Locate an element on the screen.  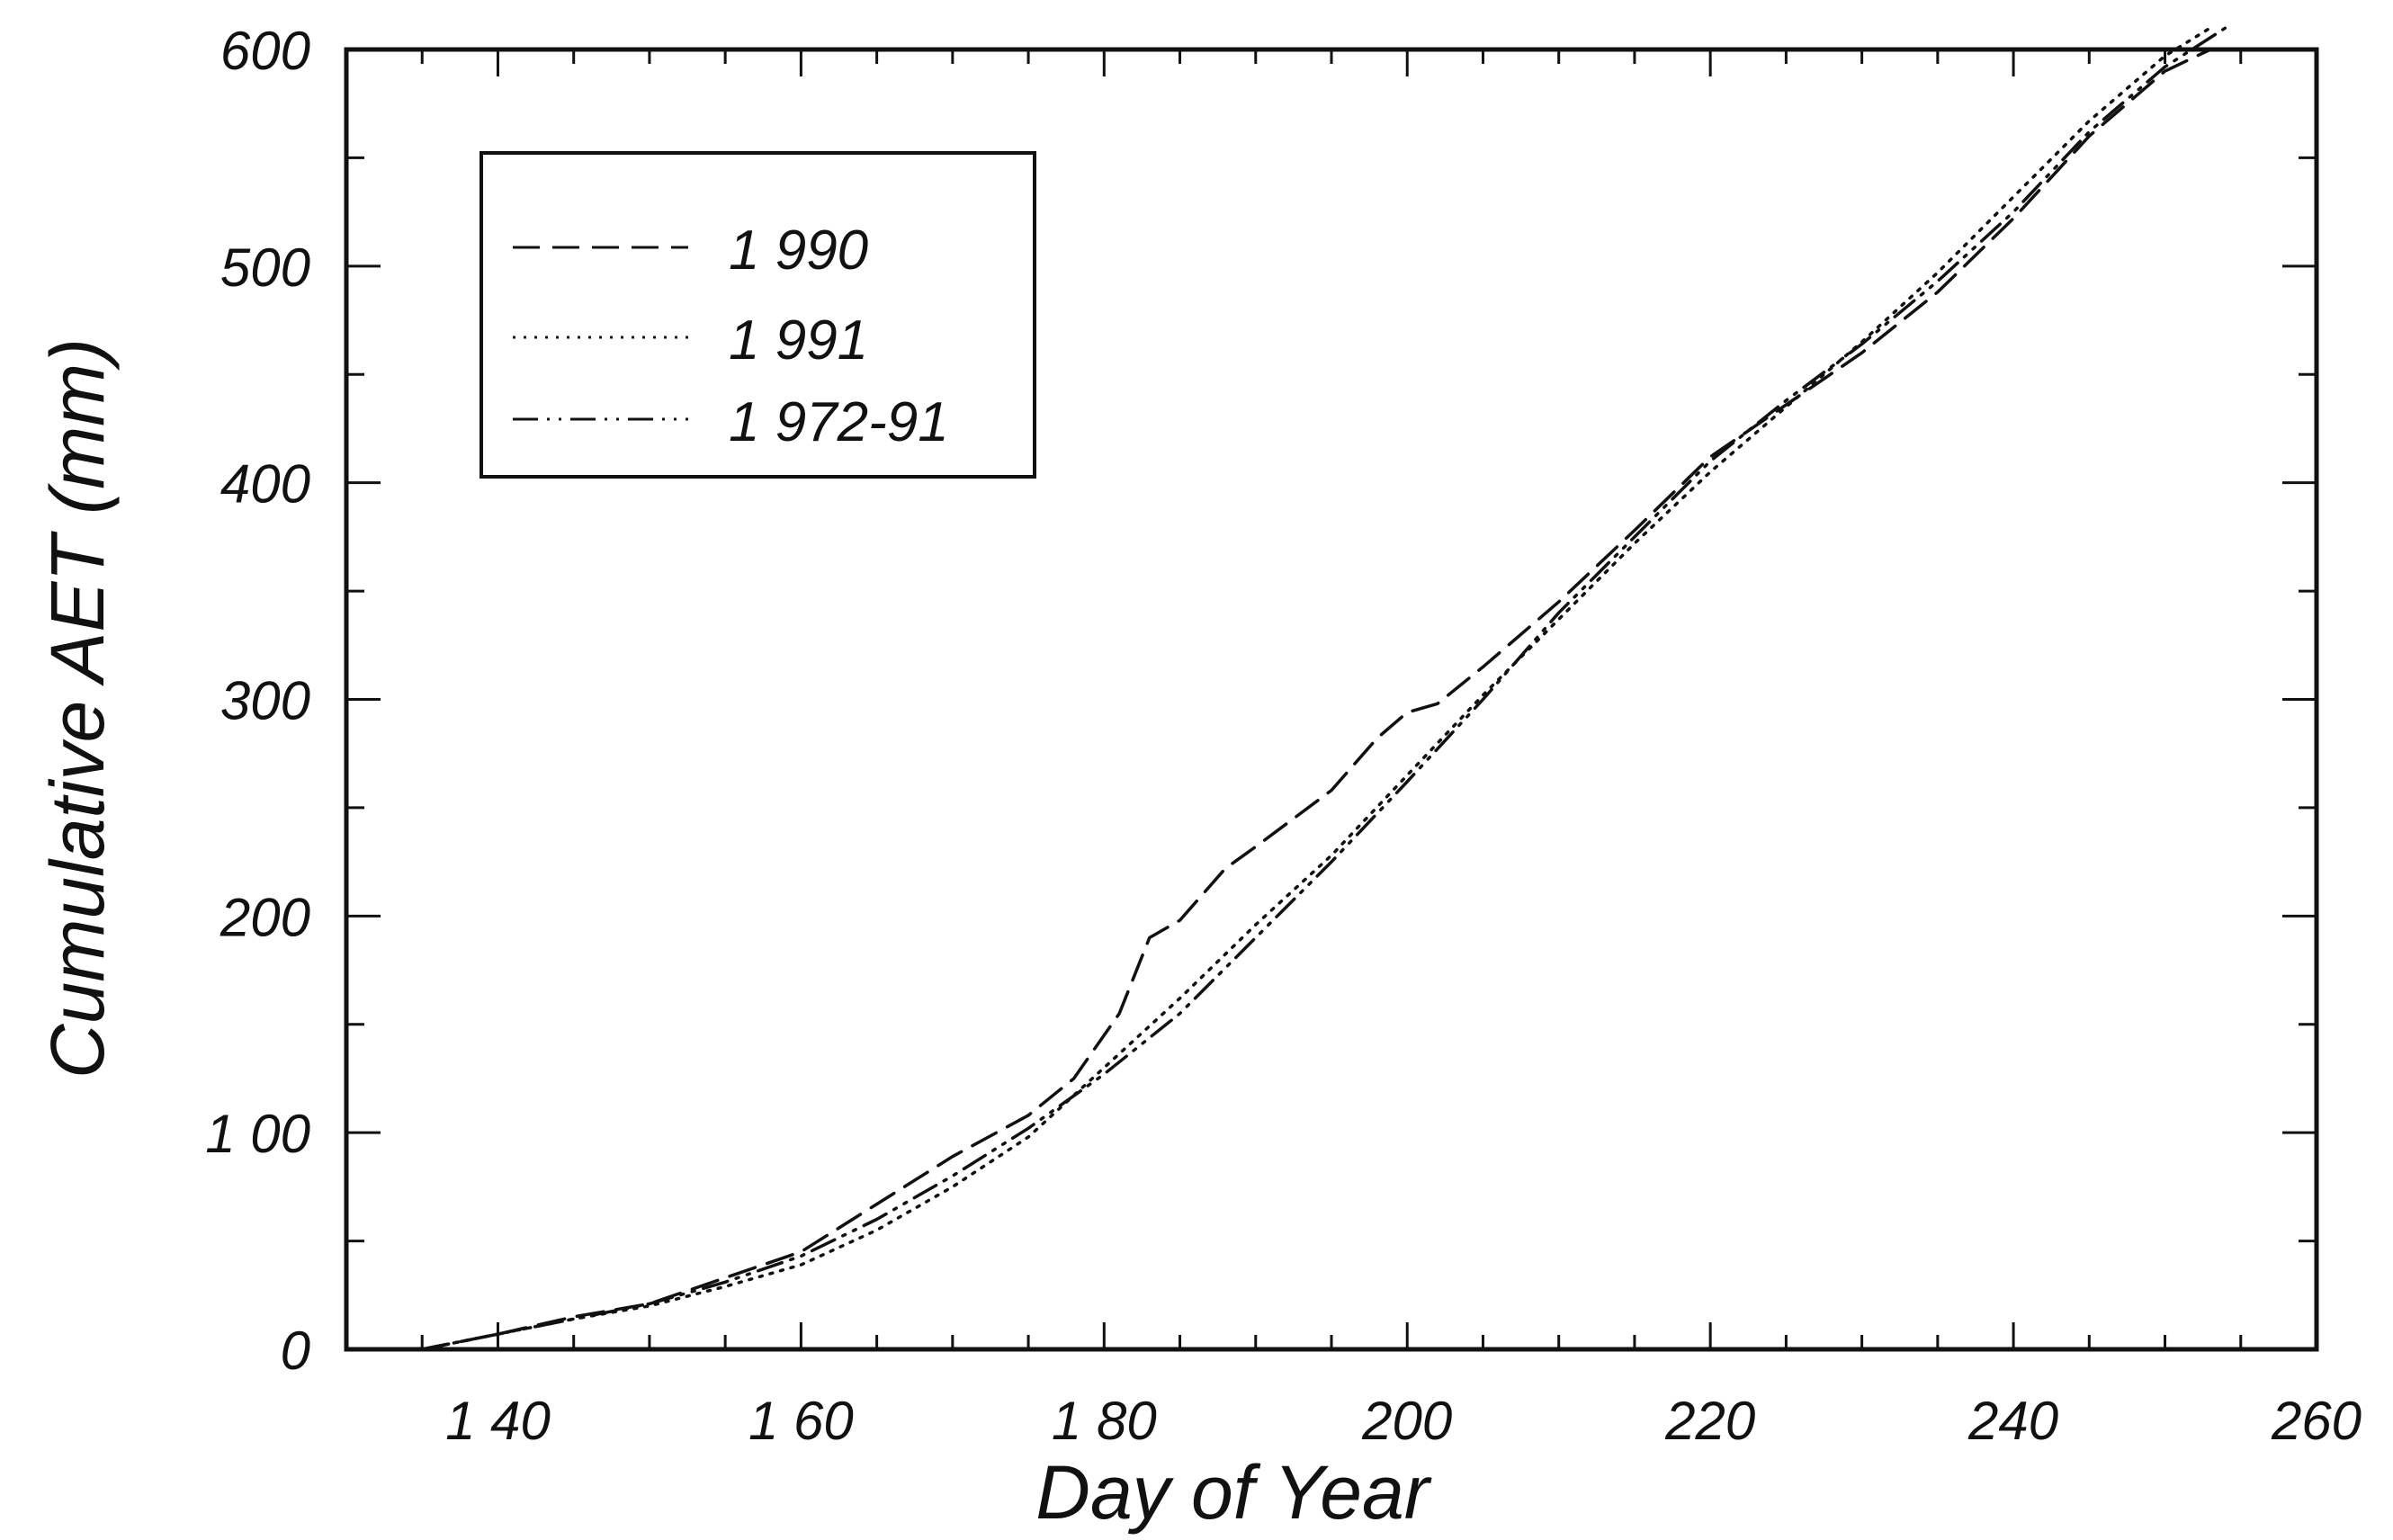
legend-label-1972-91: 1 972-91 is located at coordinates (839, 422).